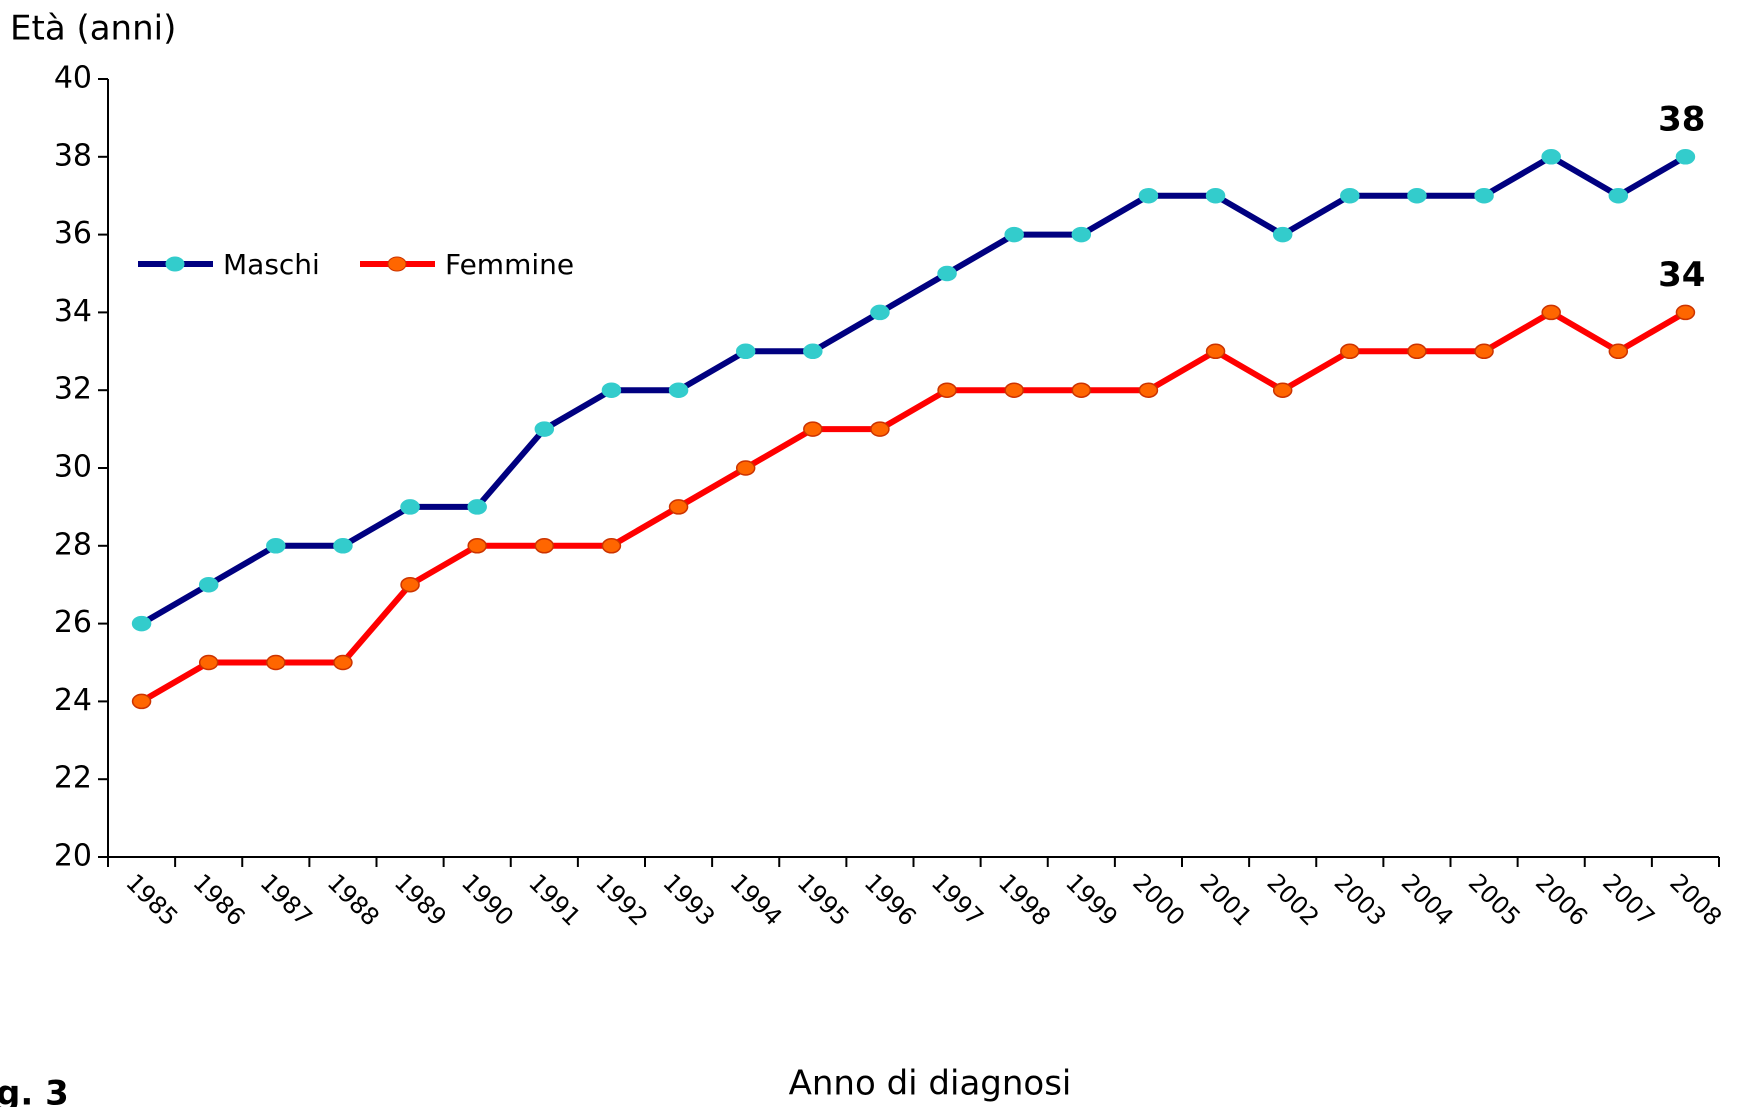 The width and height of the screenshot is (1745, 1107). Describe the element at coordinates (957, 899) in the screenshot. I see `x-tick-label: 1997` at that location.